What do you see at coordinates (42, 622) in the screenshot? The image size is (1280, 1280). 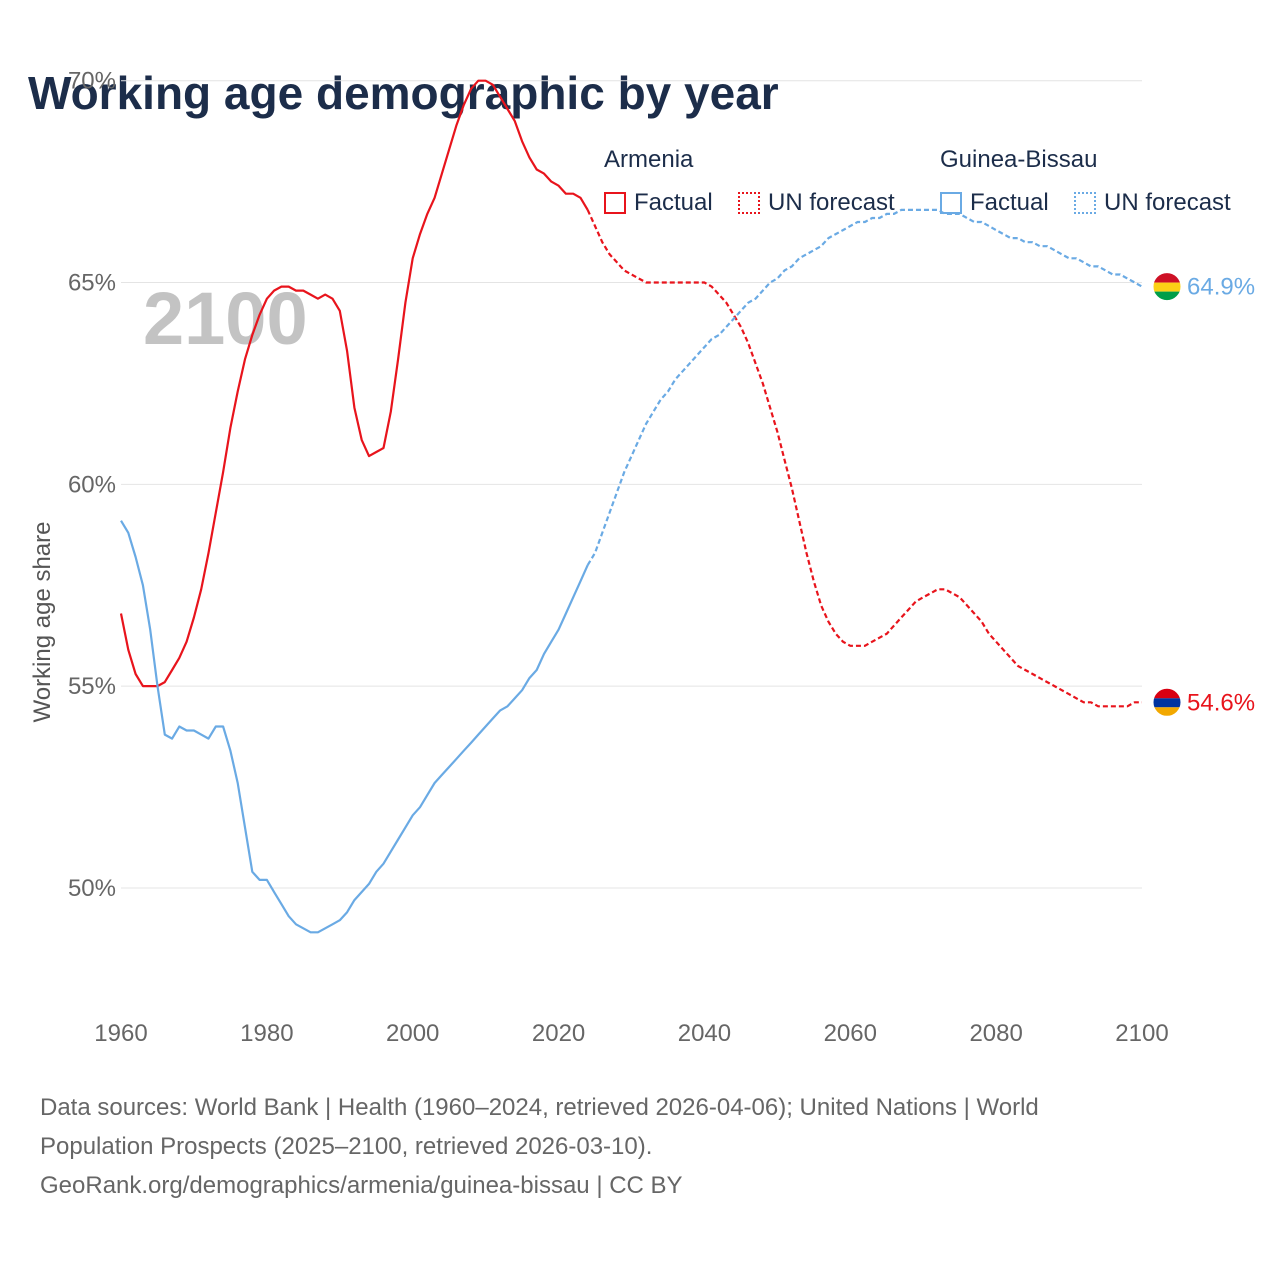 I see `y-axis-label: Working age share` at bounding box center [42, 622].